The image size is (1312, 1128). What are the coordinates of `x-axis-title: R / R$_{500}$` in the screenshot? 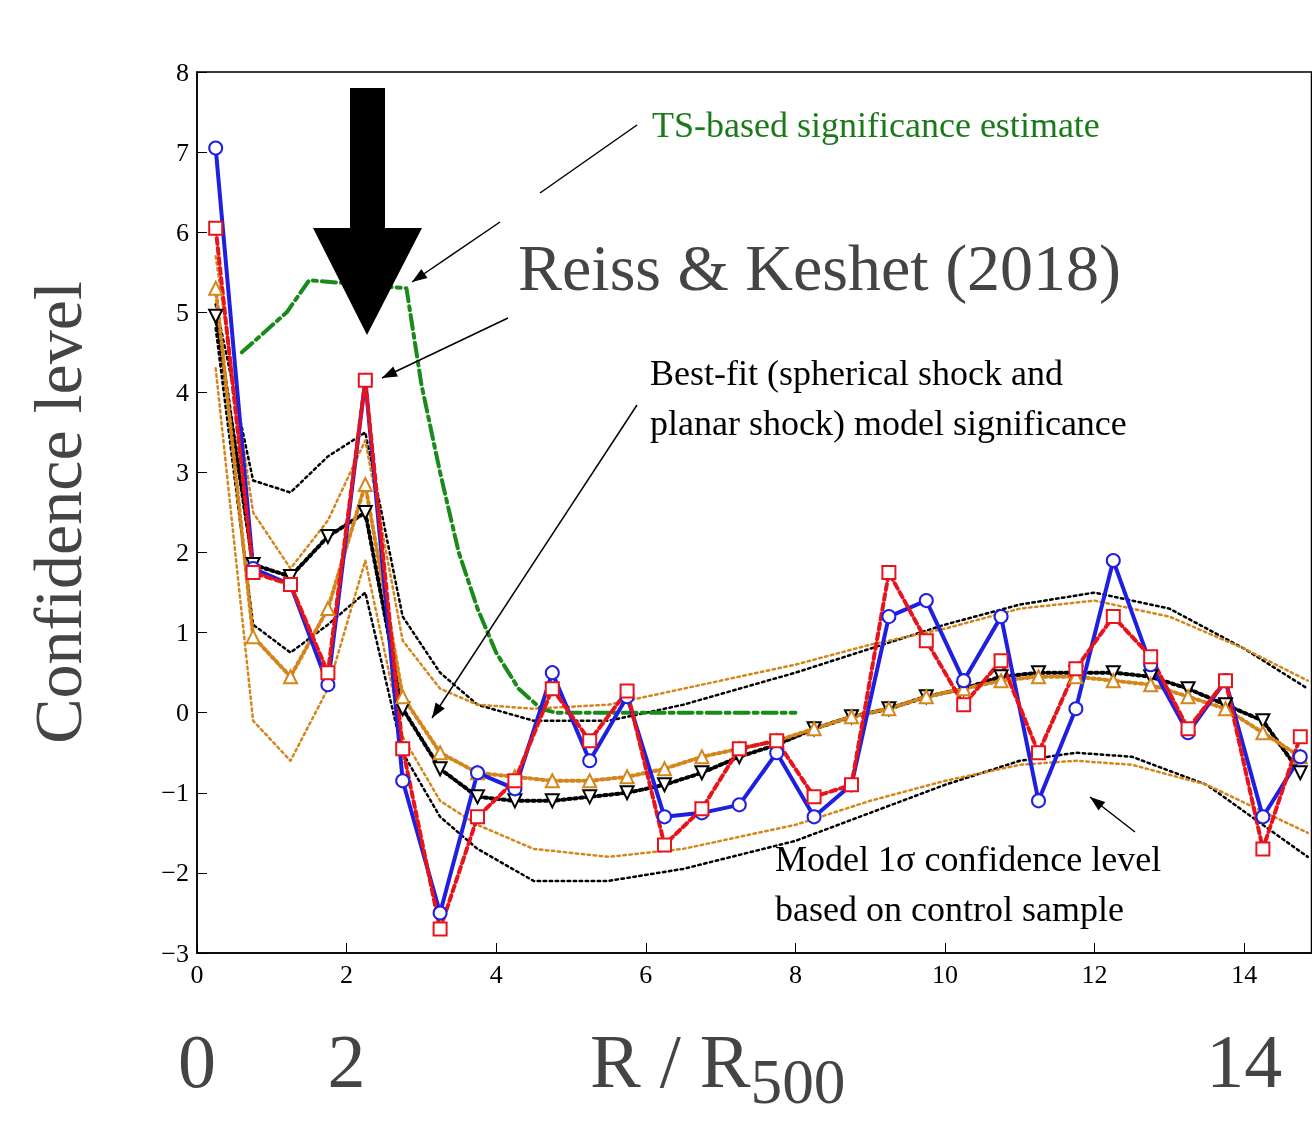 It's located at (718, 1068).